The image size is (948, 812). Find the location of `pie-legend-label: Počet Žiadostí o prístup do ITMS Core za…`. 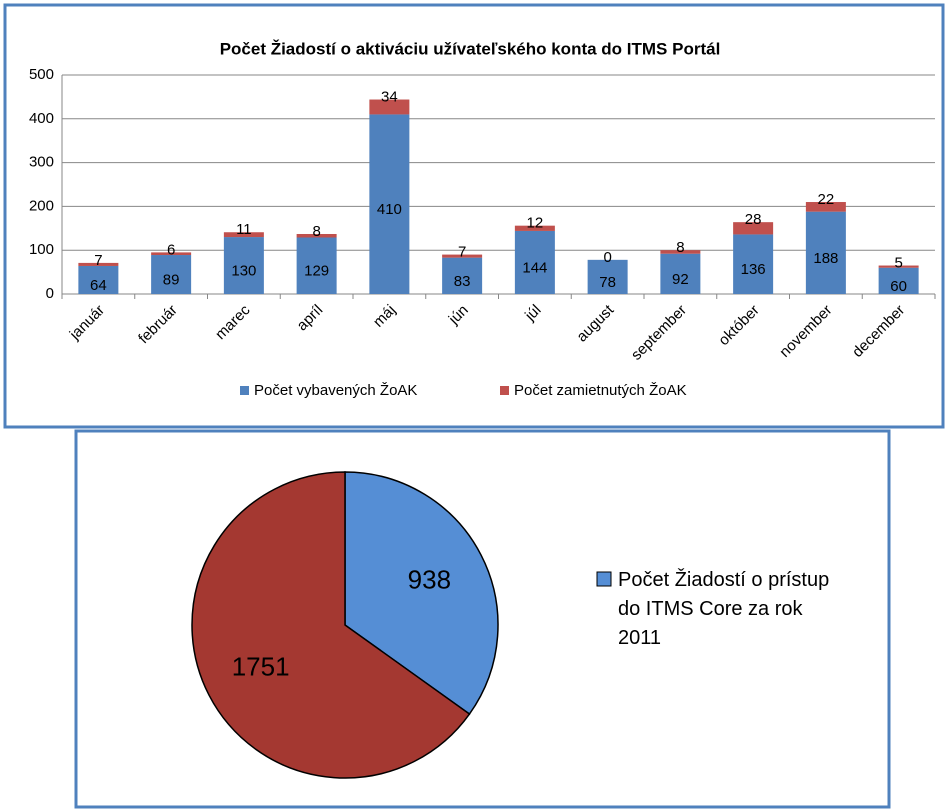

pie-legend-label: Počet Žiadostí o prístup do ITMS Core za… is located at coordinates (724, 609).